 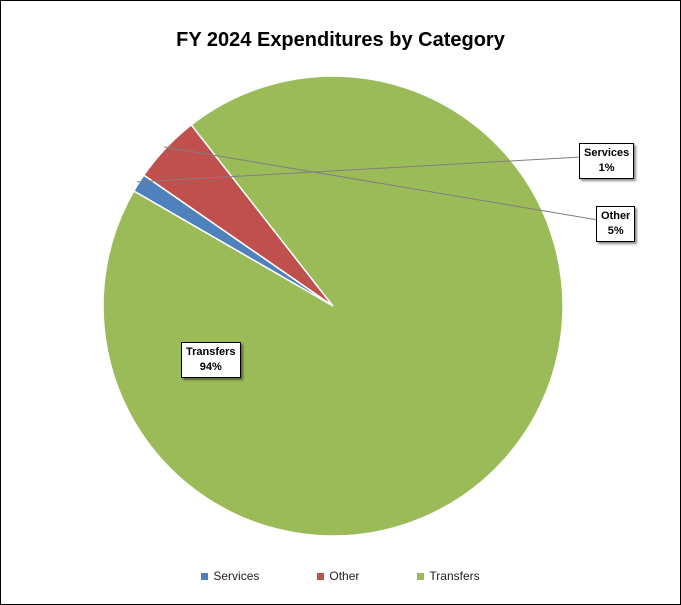 I want to click on data-label-transfers-value: 94%, so click(x=210, y=367).